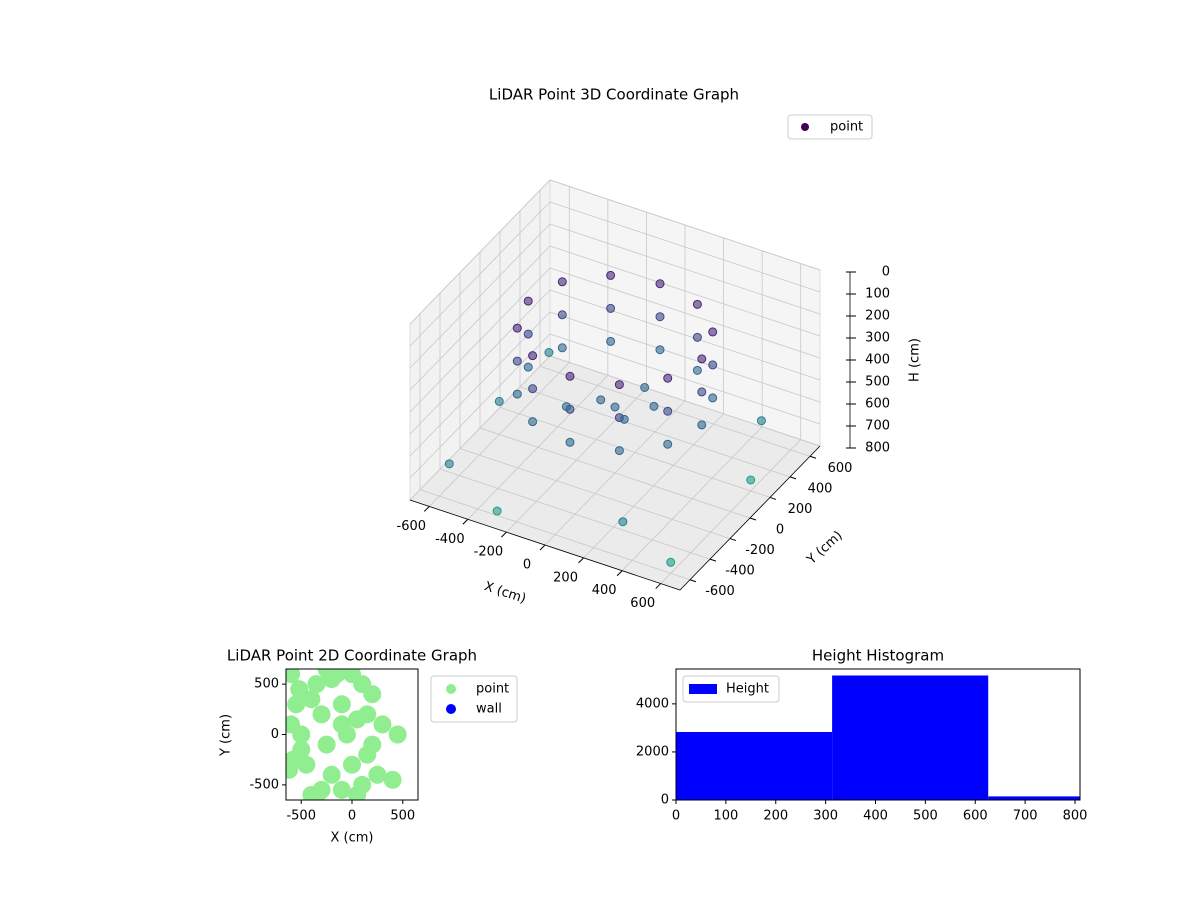  I want to click on chart-title: LiDAR Point 2D Coordinate Graph, so click(352, 656).